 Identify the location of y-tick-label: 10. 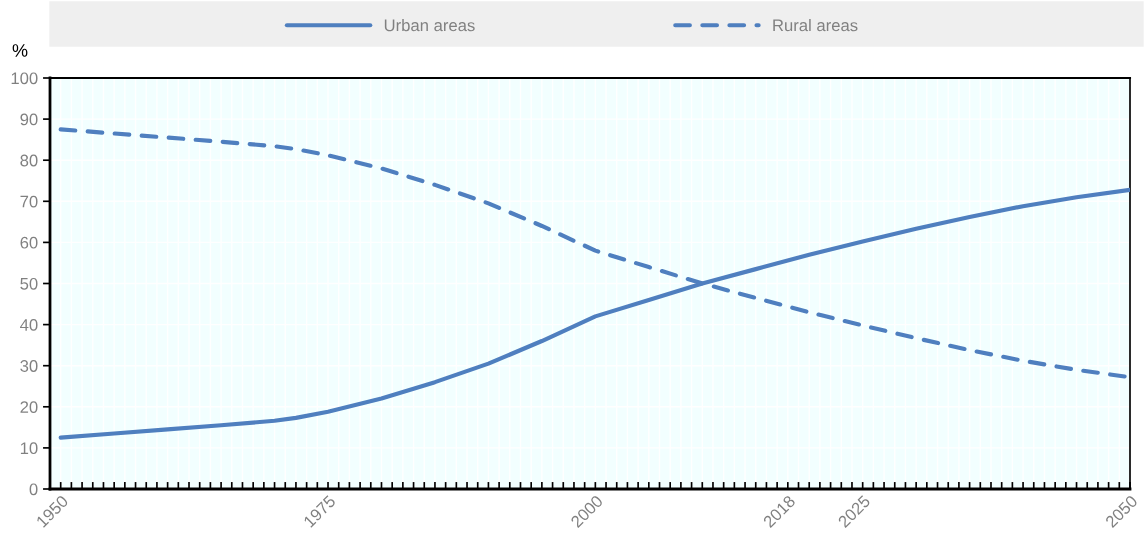
(29, 448).